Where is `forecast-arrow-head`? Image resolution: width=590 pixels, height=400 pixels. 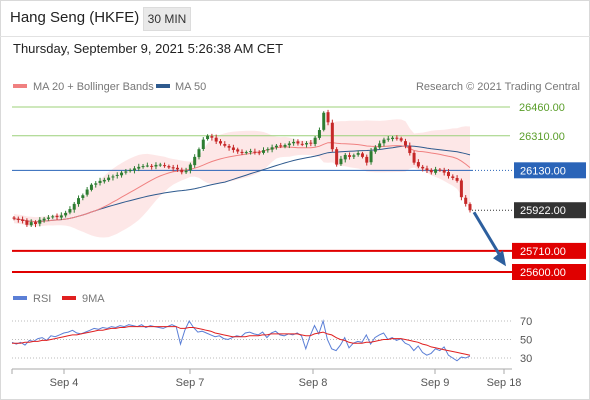
forecast-arrow-head is located at coordinates (499, 258).